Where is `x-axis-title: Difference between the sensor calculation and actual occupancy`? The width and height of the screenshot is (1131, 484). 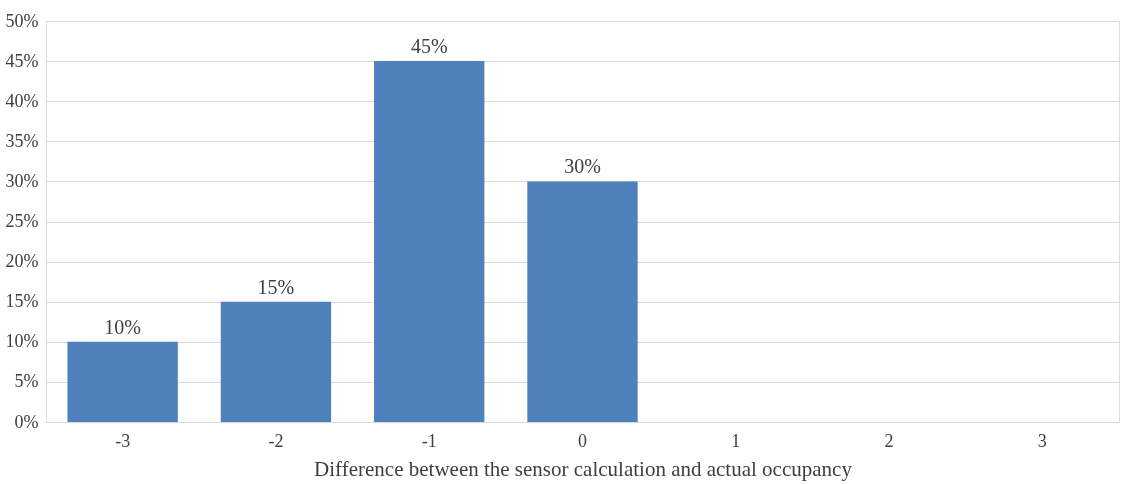 x-axis-title: Difference between the sensor calculation and actual occupancy is located at coordinates (583, 468).